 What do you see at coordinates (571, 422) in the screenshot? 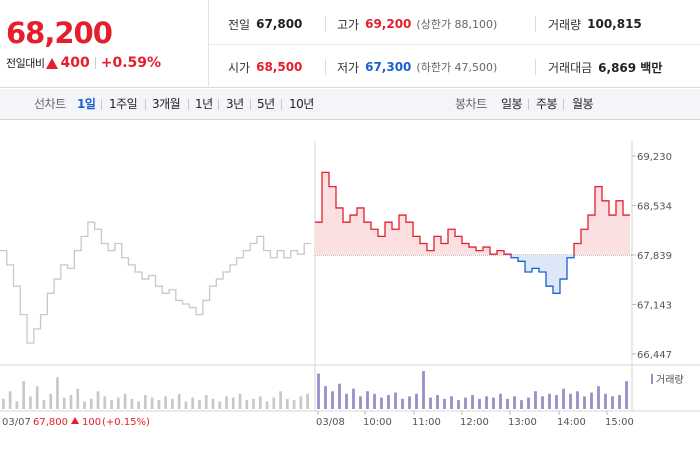
I see `x-tick-label: 14:00` at bounding box center [571, 422].